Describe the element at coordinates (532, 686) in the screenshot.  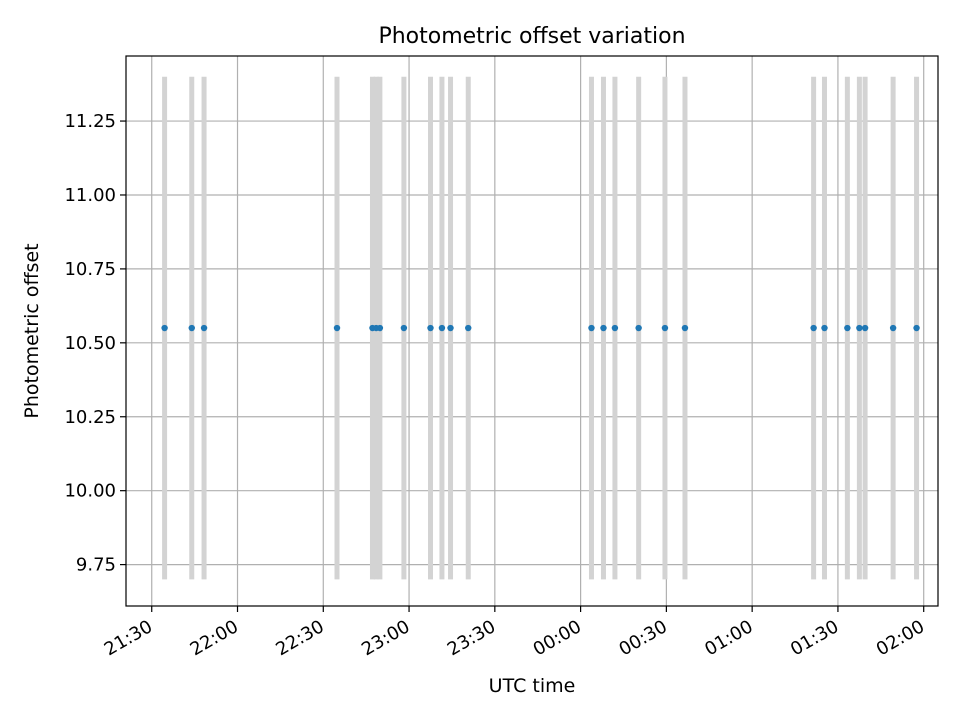
I see `x-axis-label: UTC time` at that location.